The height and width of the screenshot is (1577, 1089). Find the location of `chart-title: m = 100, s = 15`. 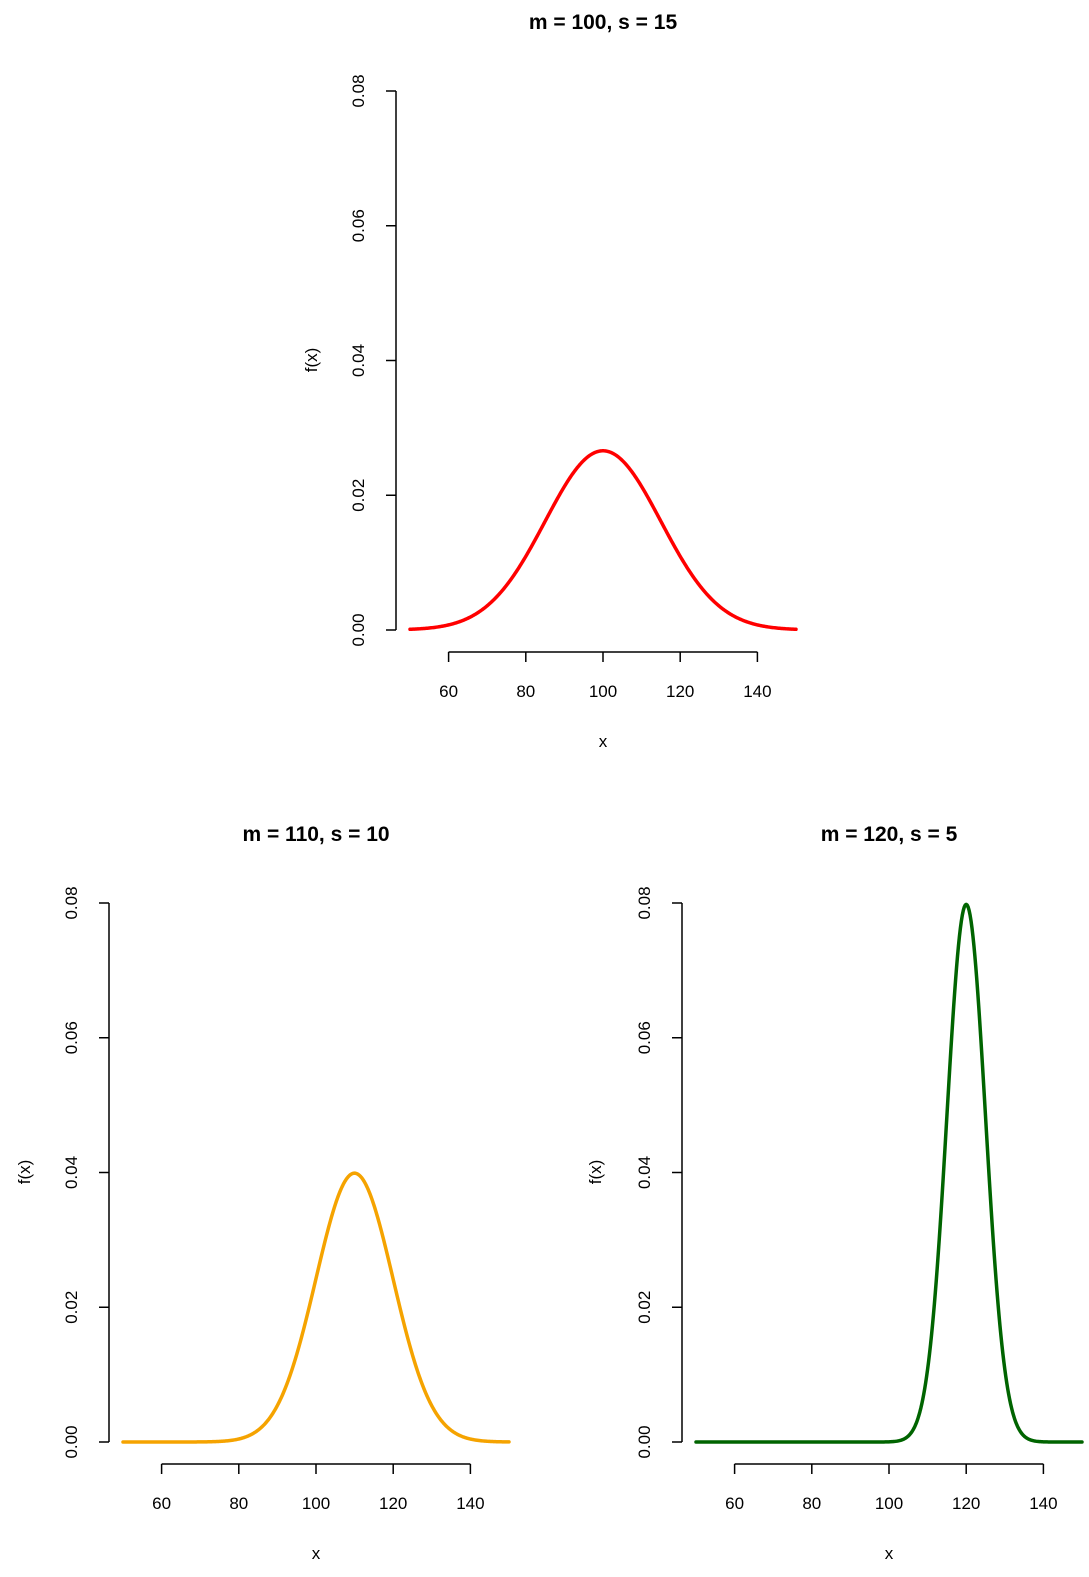

chart-title: m = 100, s = 15 is located at coordinates (603, 22).